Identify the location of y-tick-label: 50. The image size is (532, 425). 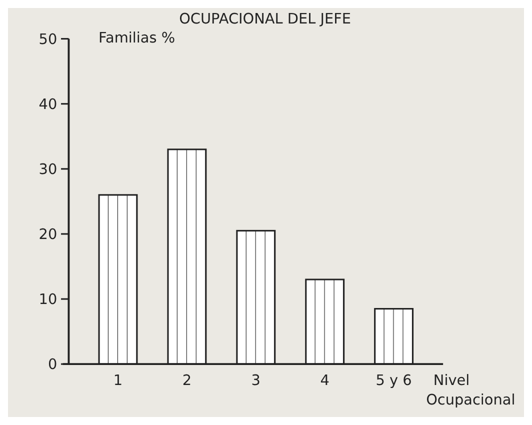
(48, 40).